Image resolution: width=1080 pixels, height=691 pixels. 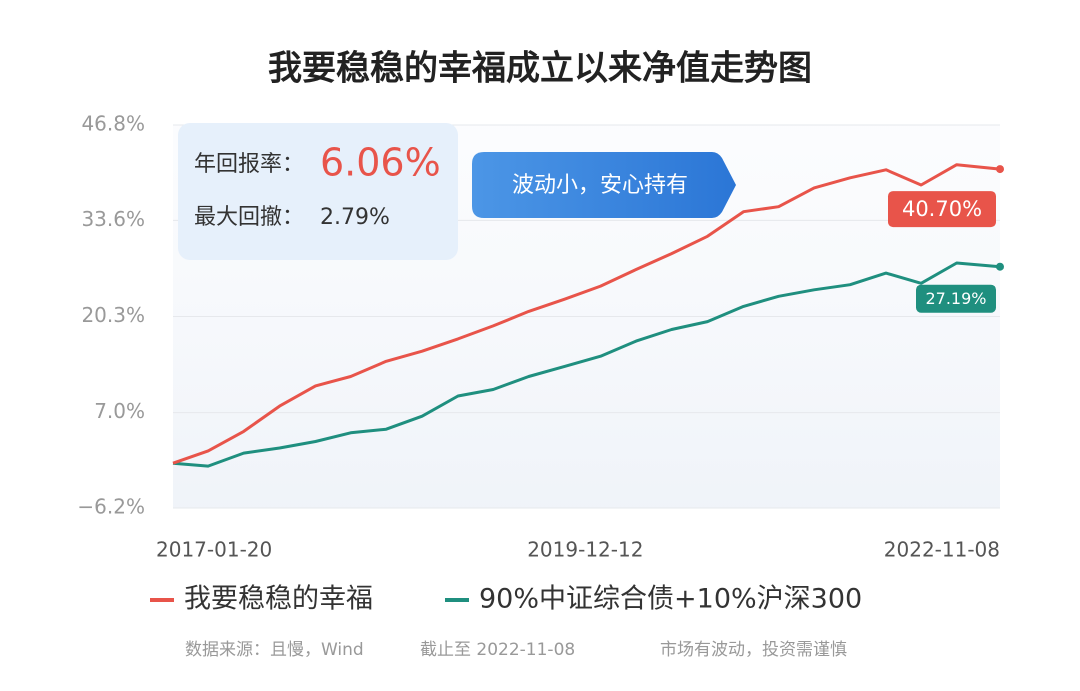 I want to click on footer-source: 数据来源：且慢，Wind, so click(x=274, y=649).